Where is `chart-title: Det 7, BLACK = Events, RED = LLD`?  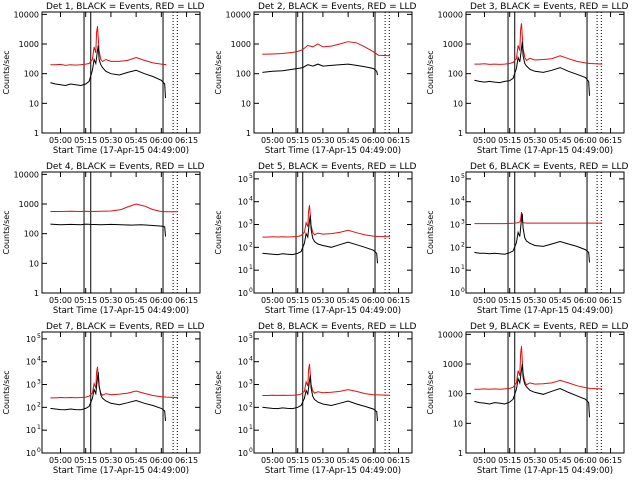 chart-title: Det 7, BLACK = Events, RED = LLD is located at coordinates (125, 327).